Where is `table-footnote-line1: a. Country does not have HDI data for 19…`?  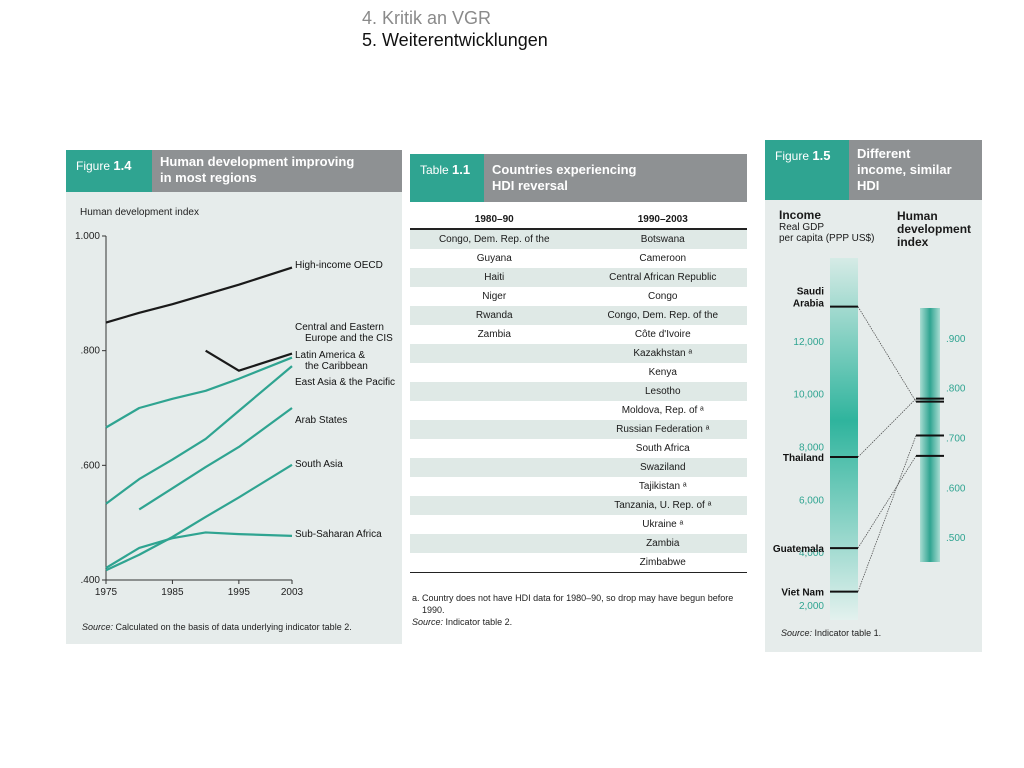 table-footnote-line1: a. Country does not have HDI data for 19… is located at coordinates (573, 598).